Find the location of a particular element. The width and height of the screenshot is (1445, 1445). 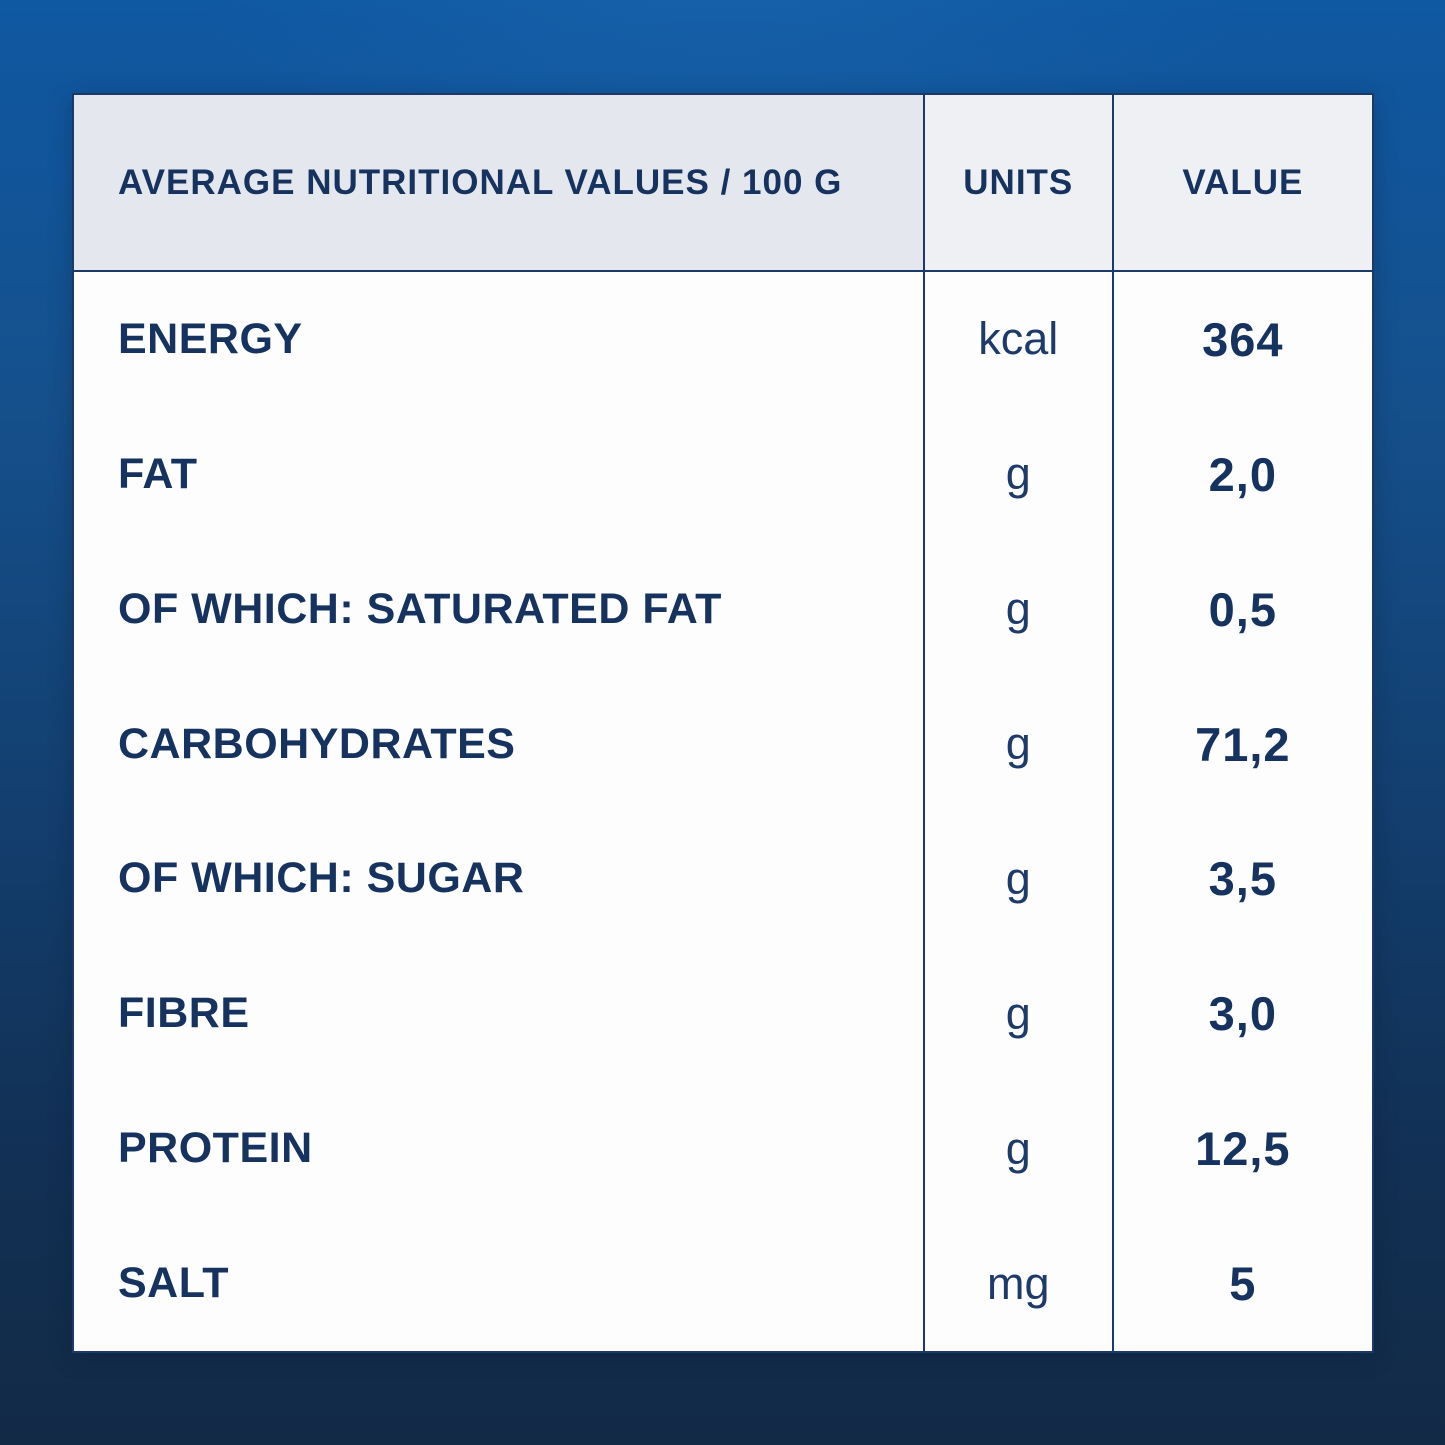

nutrient-value: 5 is located at coordinates (1243, 1284).